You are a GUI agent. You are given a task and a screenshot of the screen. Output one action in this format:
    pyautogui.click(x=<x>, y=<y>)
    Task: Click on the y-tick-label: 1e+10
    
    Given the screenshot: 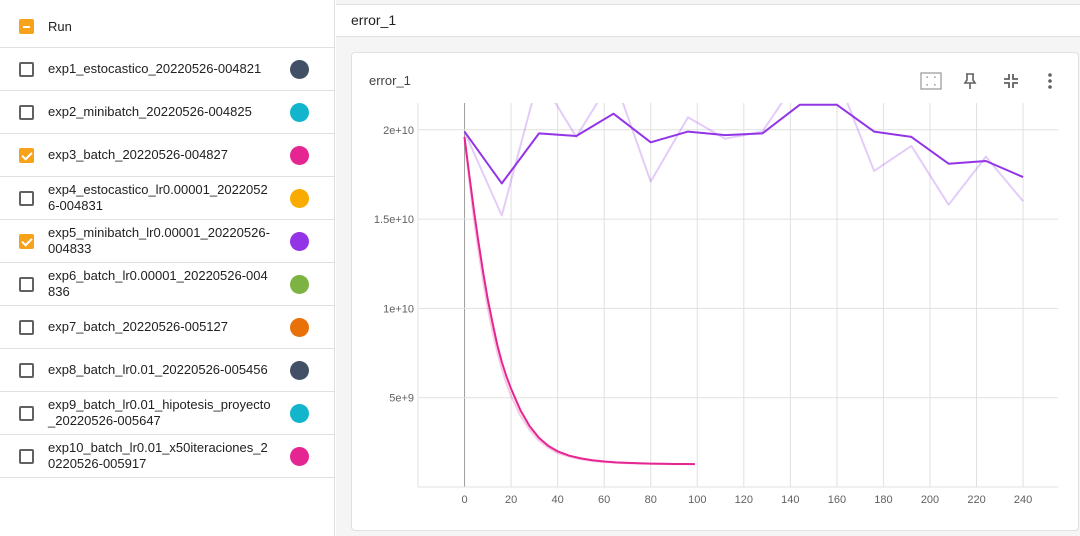 What is the action you would take?
    pyautogui.click(x=398, y=309)
    